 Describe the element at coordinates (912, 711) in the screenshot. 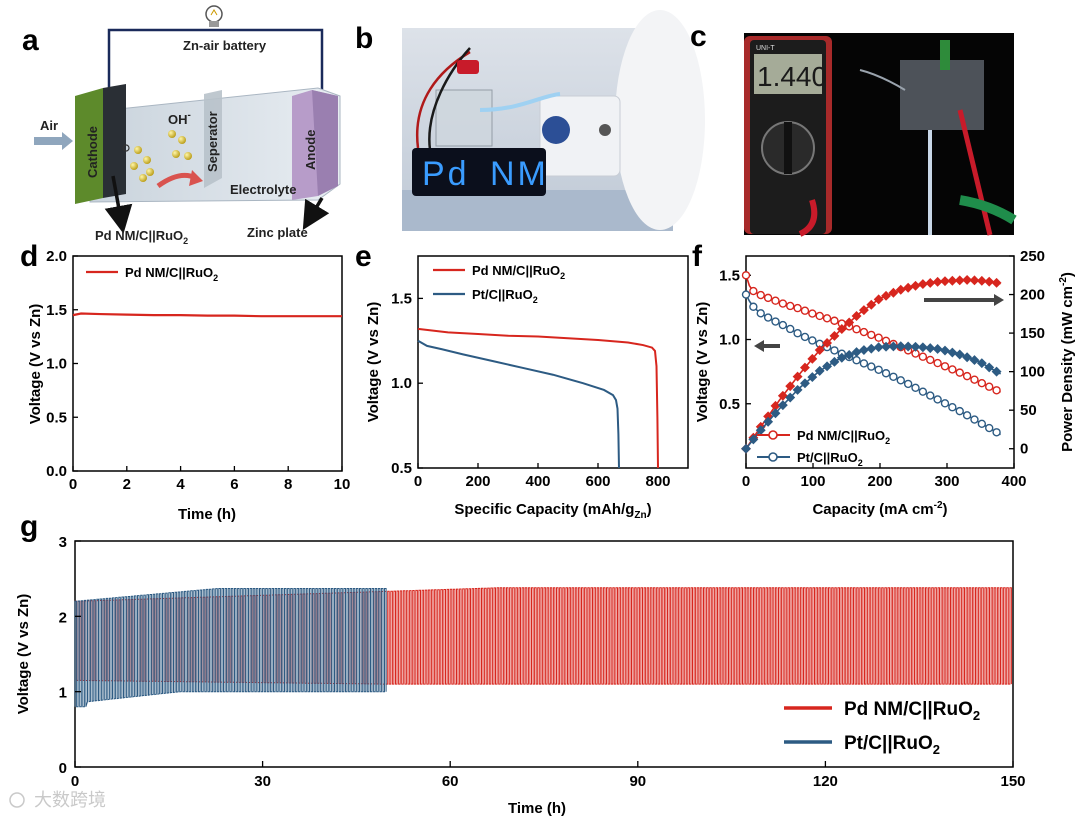

I see `legend-g-label-1: Pd NM/C||RuO2` at that location.